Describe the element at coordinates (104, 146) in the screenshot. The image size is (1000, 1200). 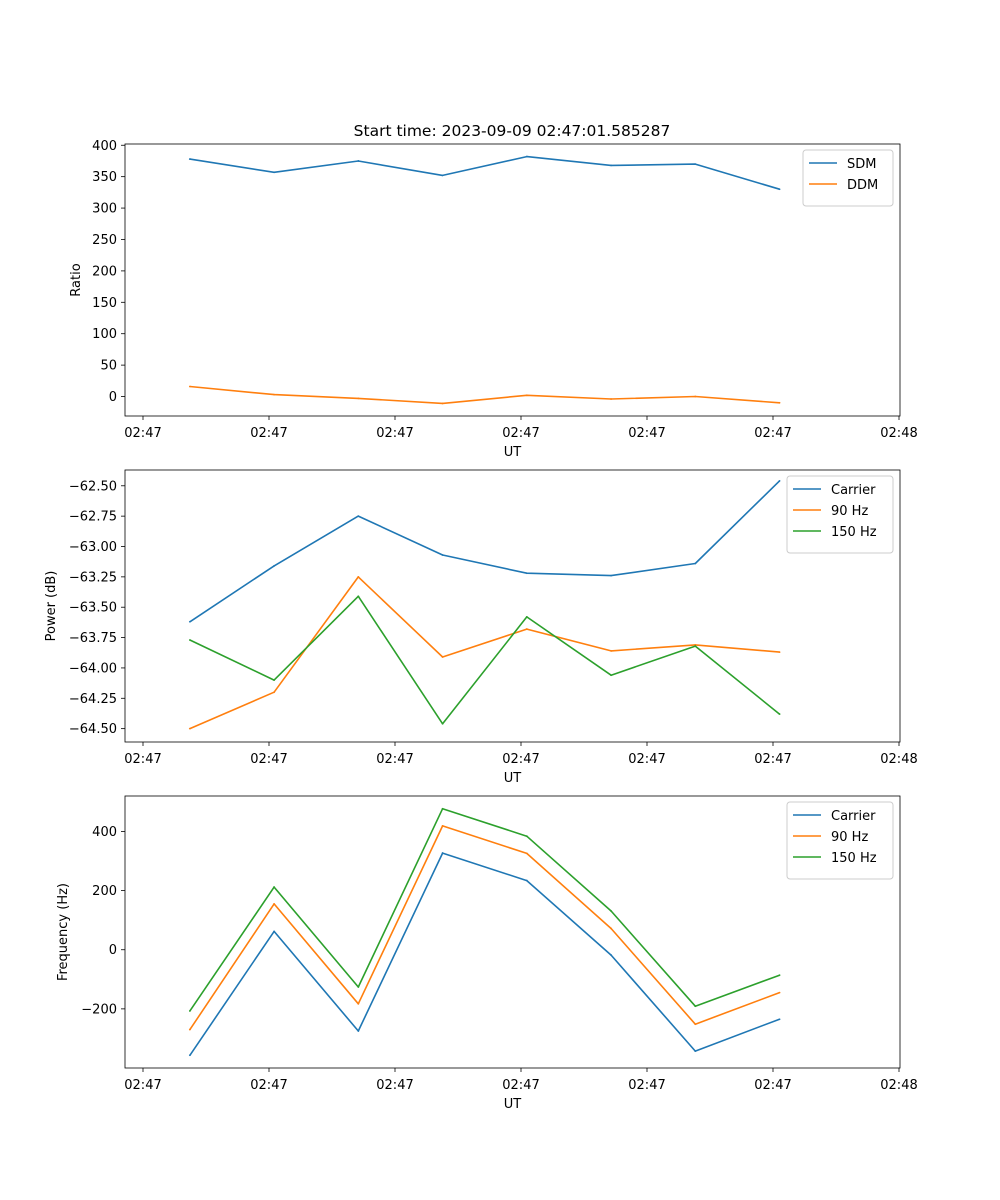
I see `ratio-y-tick-label: 400` at that location.